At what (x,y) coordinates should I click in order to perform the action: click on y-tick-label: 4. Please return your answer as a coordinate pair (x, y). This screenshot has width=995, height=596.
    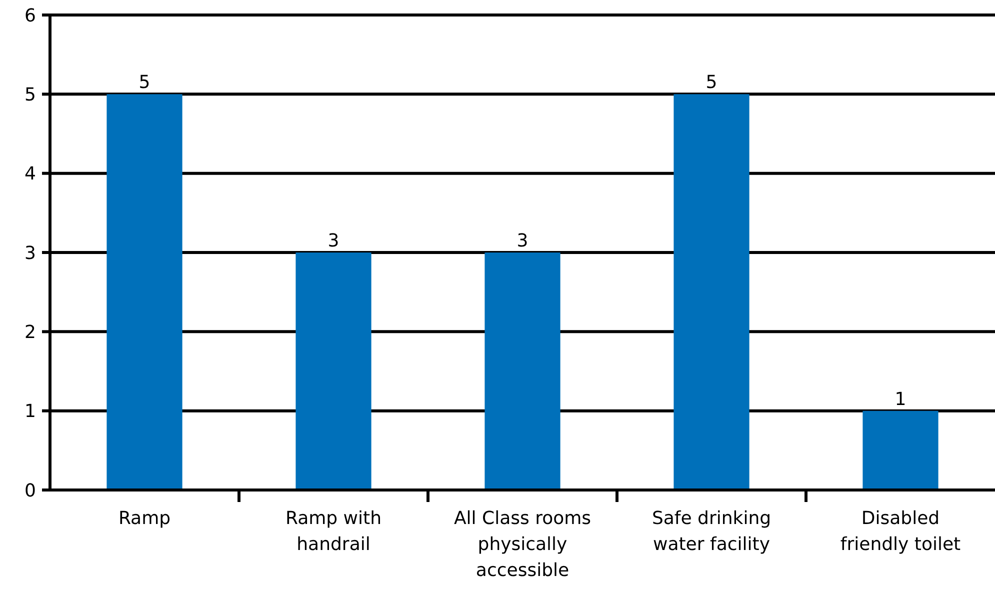
    Looking at the image, I should click on (30, 174).